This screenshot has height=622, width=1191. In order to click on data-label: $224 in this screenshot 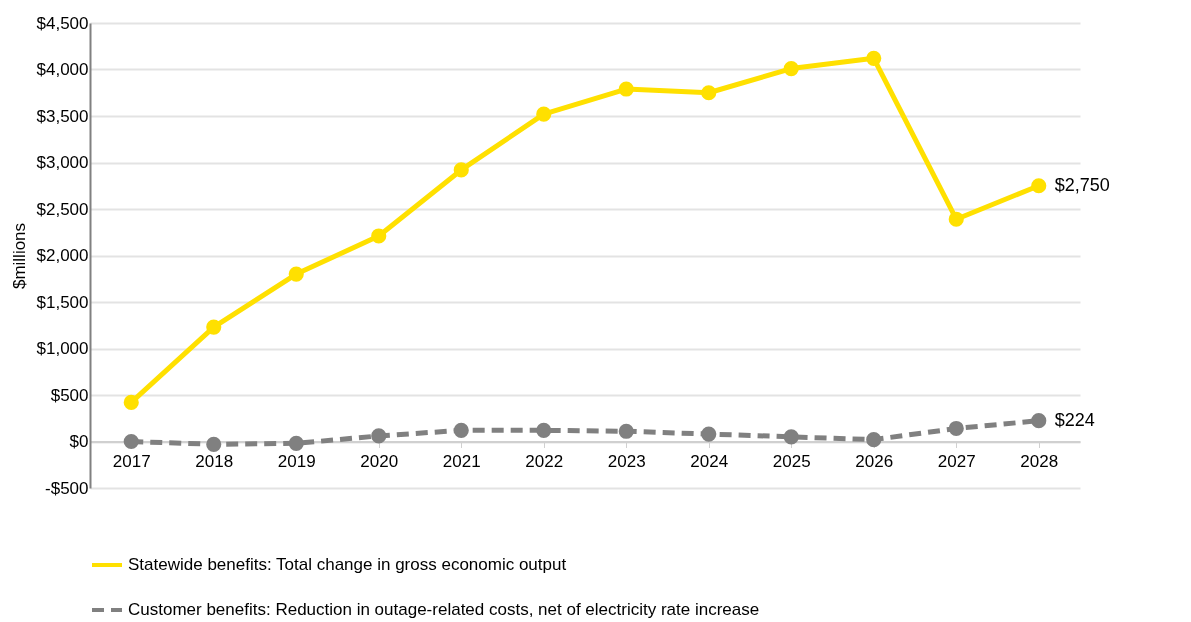, I will do `click(1074, 419)`.